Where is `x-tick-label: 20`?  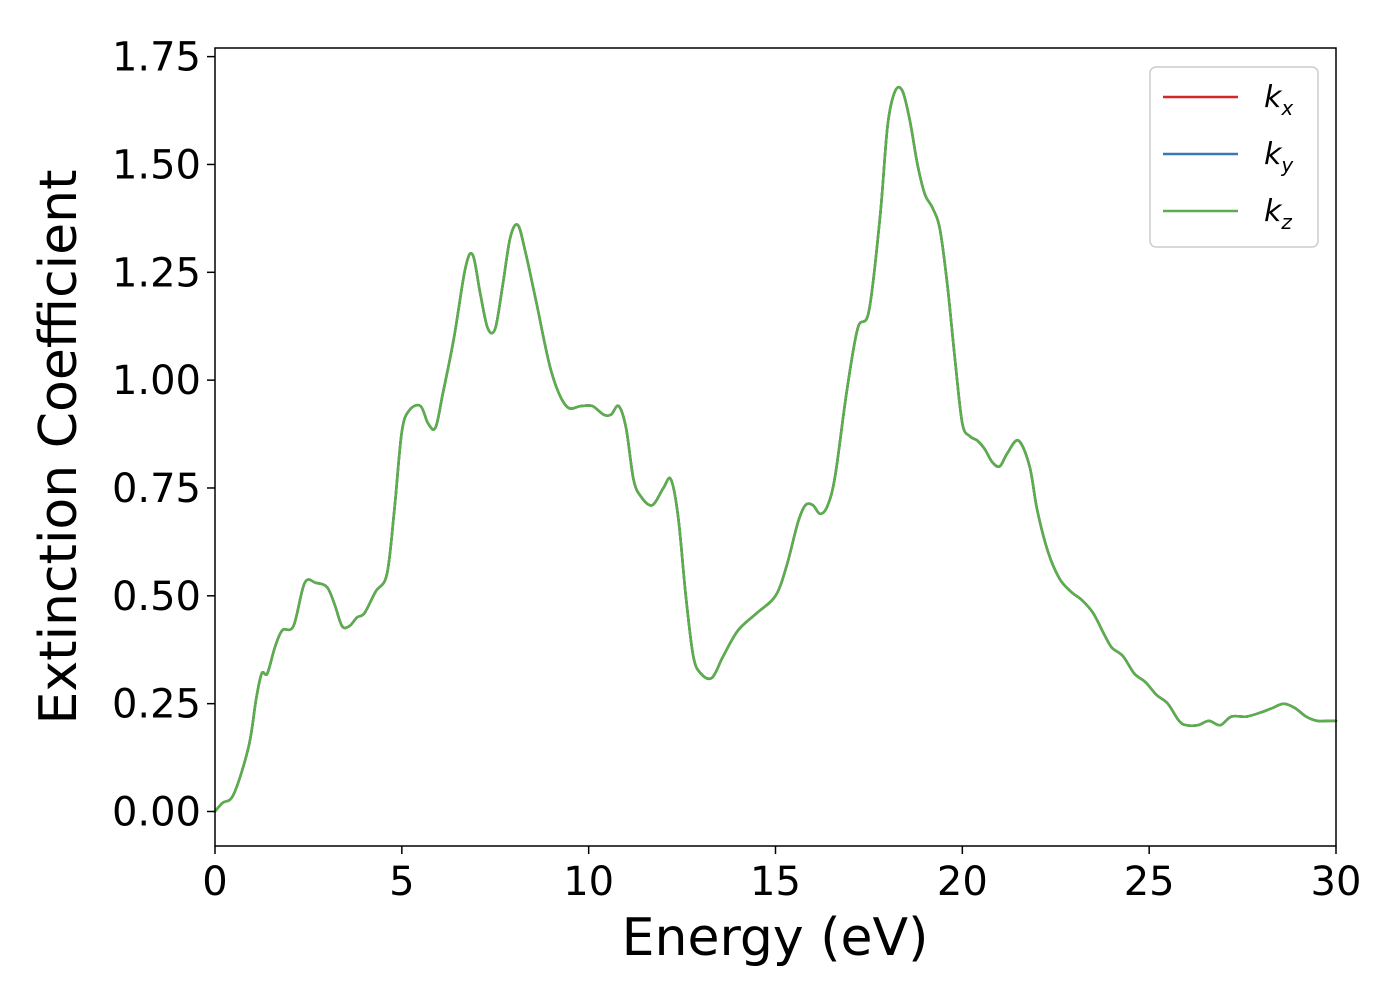 x-tick-label: 20 is located at coordinates (962, 882).